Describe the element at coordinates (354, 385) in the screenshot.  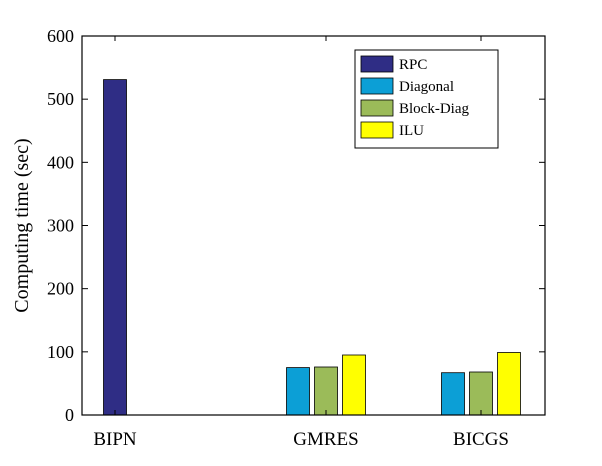
I see `bar-ilu-gmres` at that location.